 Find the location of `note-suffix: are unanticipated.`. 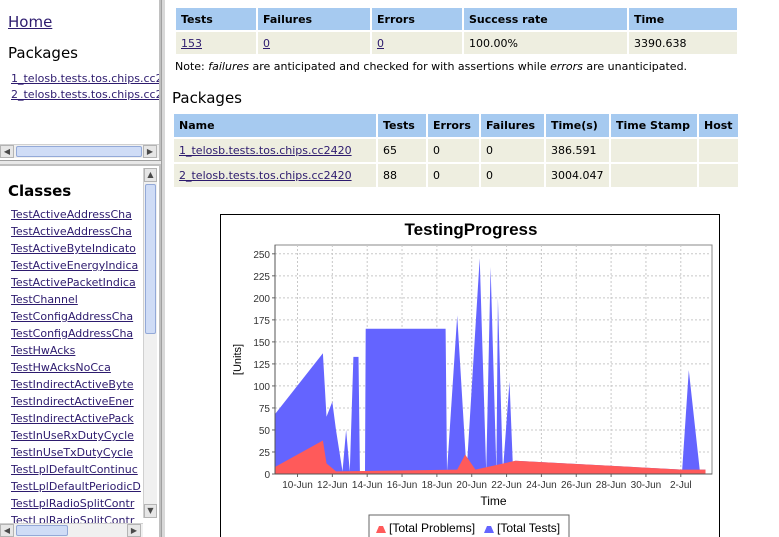

note-suffix: are unanticipated. is located at coordinates (635, 66).